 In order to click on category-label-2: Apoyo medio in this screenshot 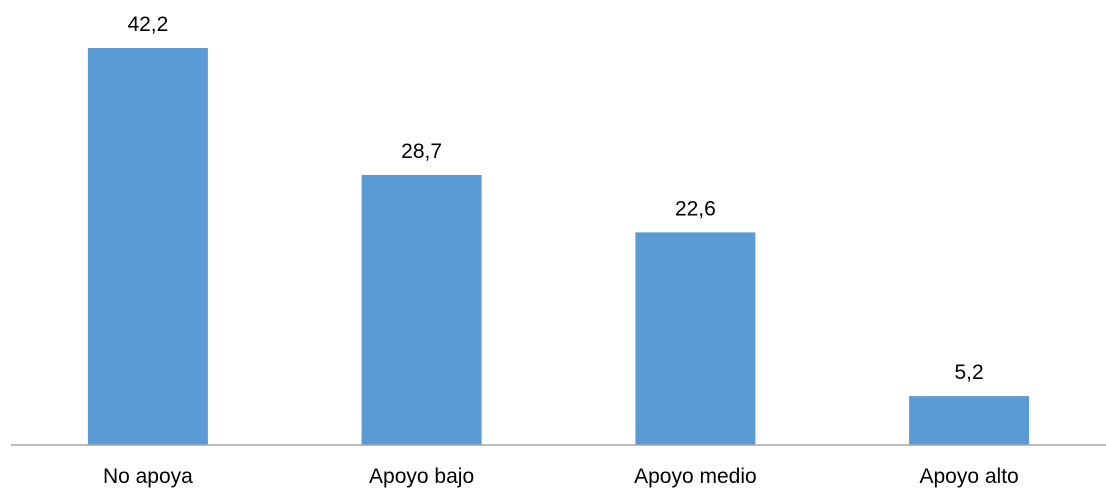, I will do `click(695, 476)`.